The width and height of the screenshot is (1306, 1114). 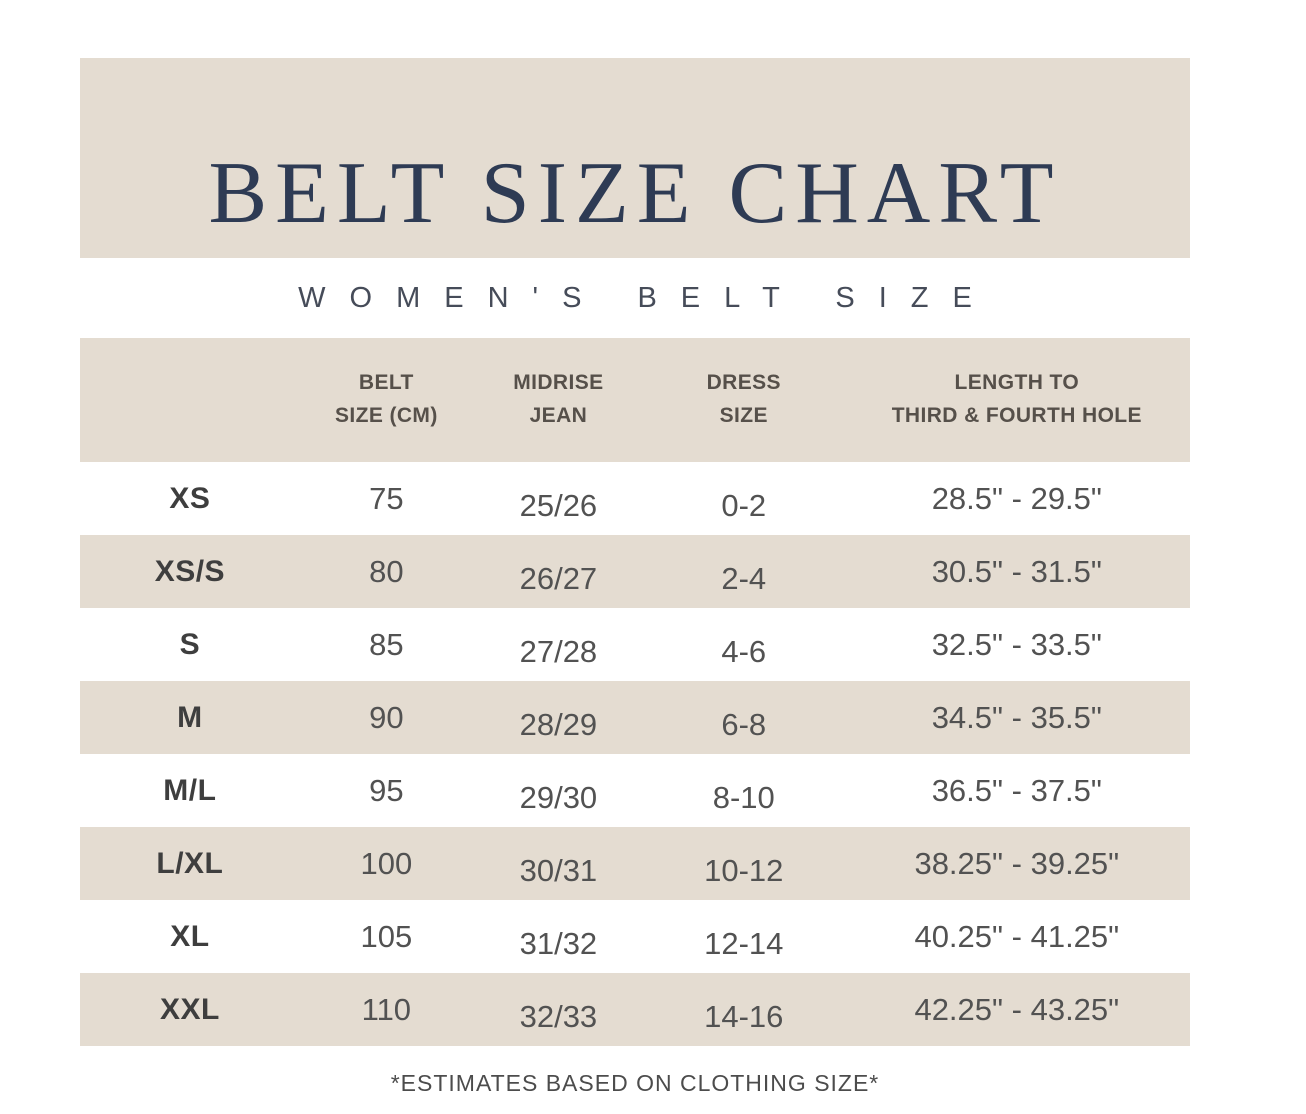 I want to click on table-row: M 90 28/29 6-8 34.5" - 35.5", so click(x=635, y=717).